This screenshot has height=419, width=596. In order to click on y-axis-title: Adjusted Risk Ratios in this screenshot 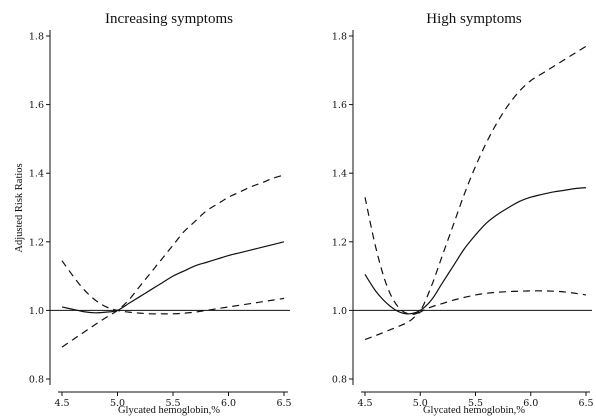, I will do `click(19, 207)`.